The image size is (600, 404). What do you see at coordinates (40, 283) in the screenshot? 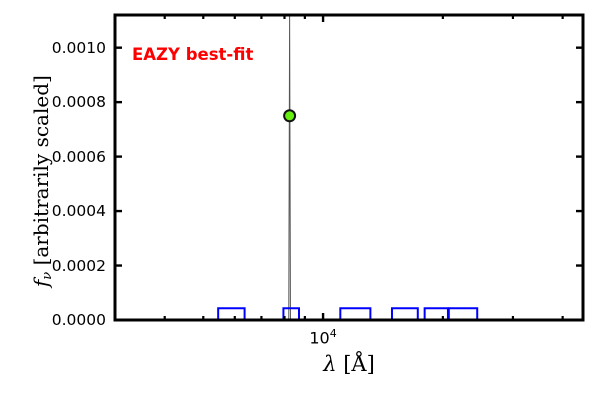
I see `y-axis-label-symbol: f` at bounding box center [40, 283].